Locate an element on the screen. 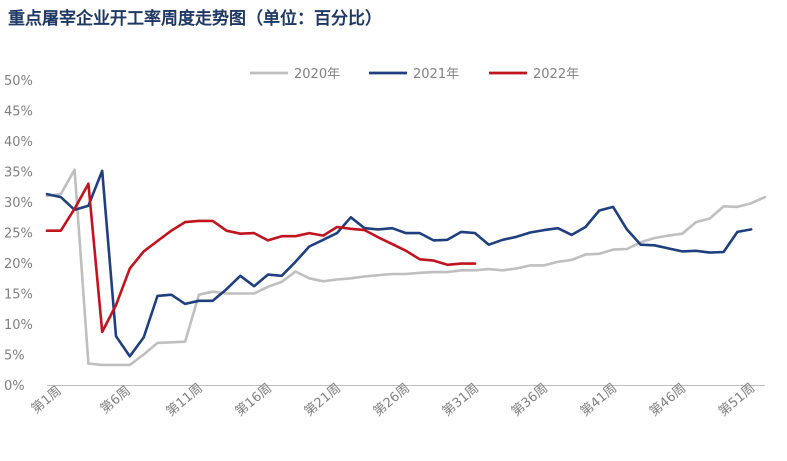  y-axis: 0% 5% 10% 15% 20% 25% 30% 35% 40% 45% 50% is located at coordinates (18, 234).